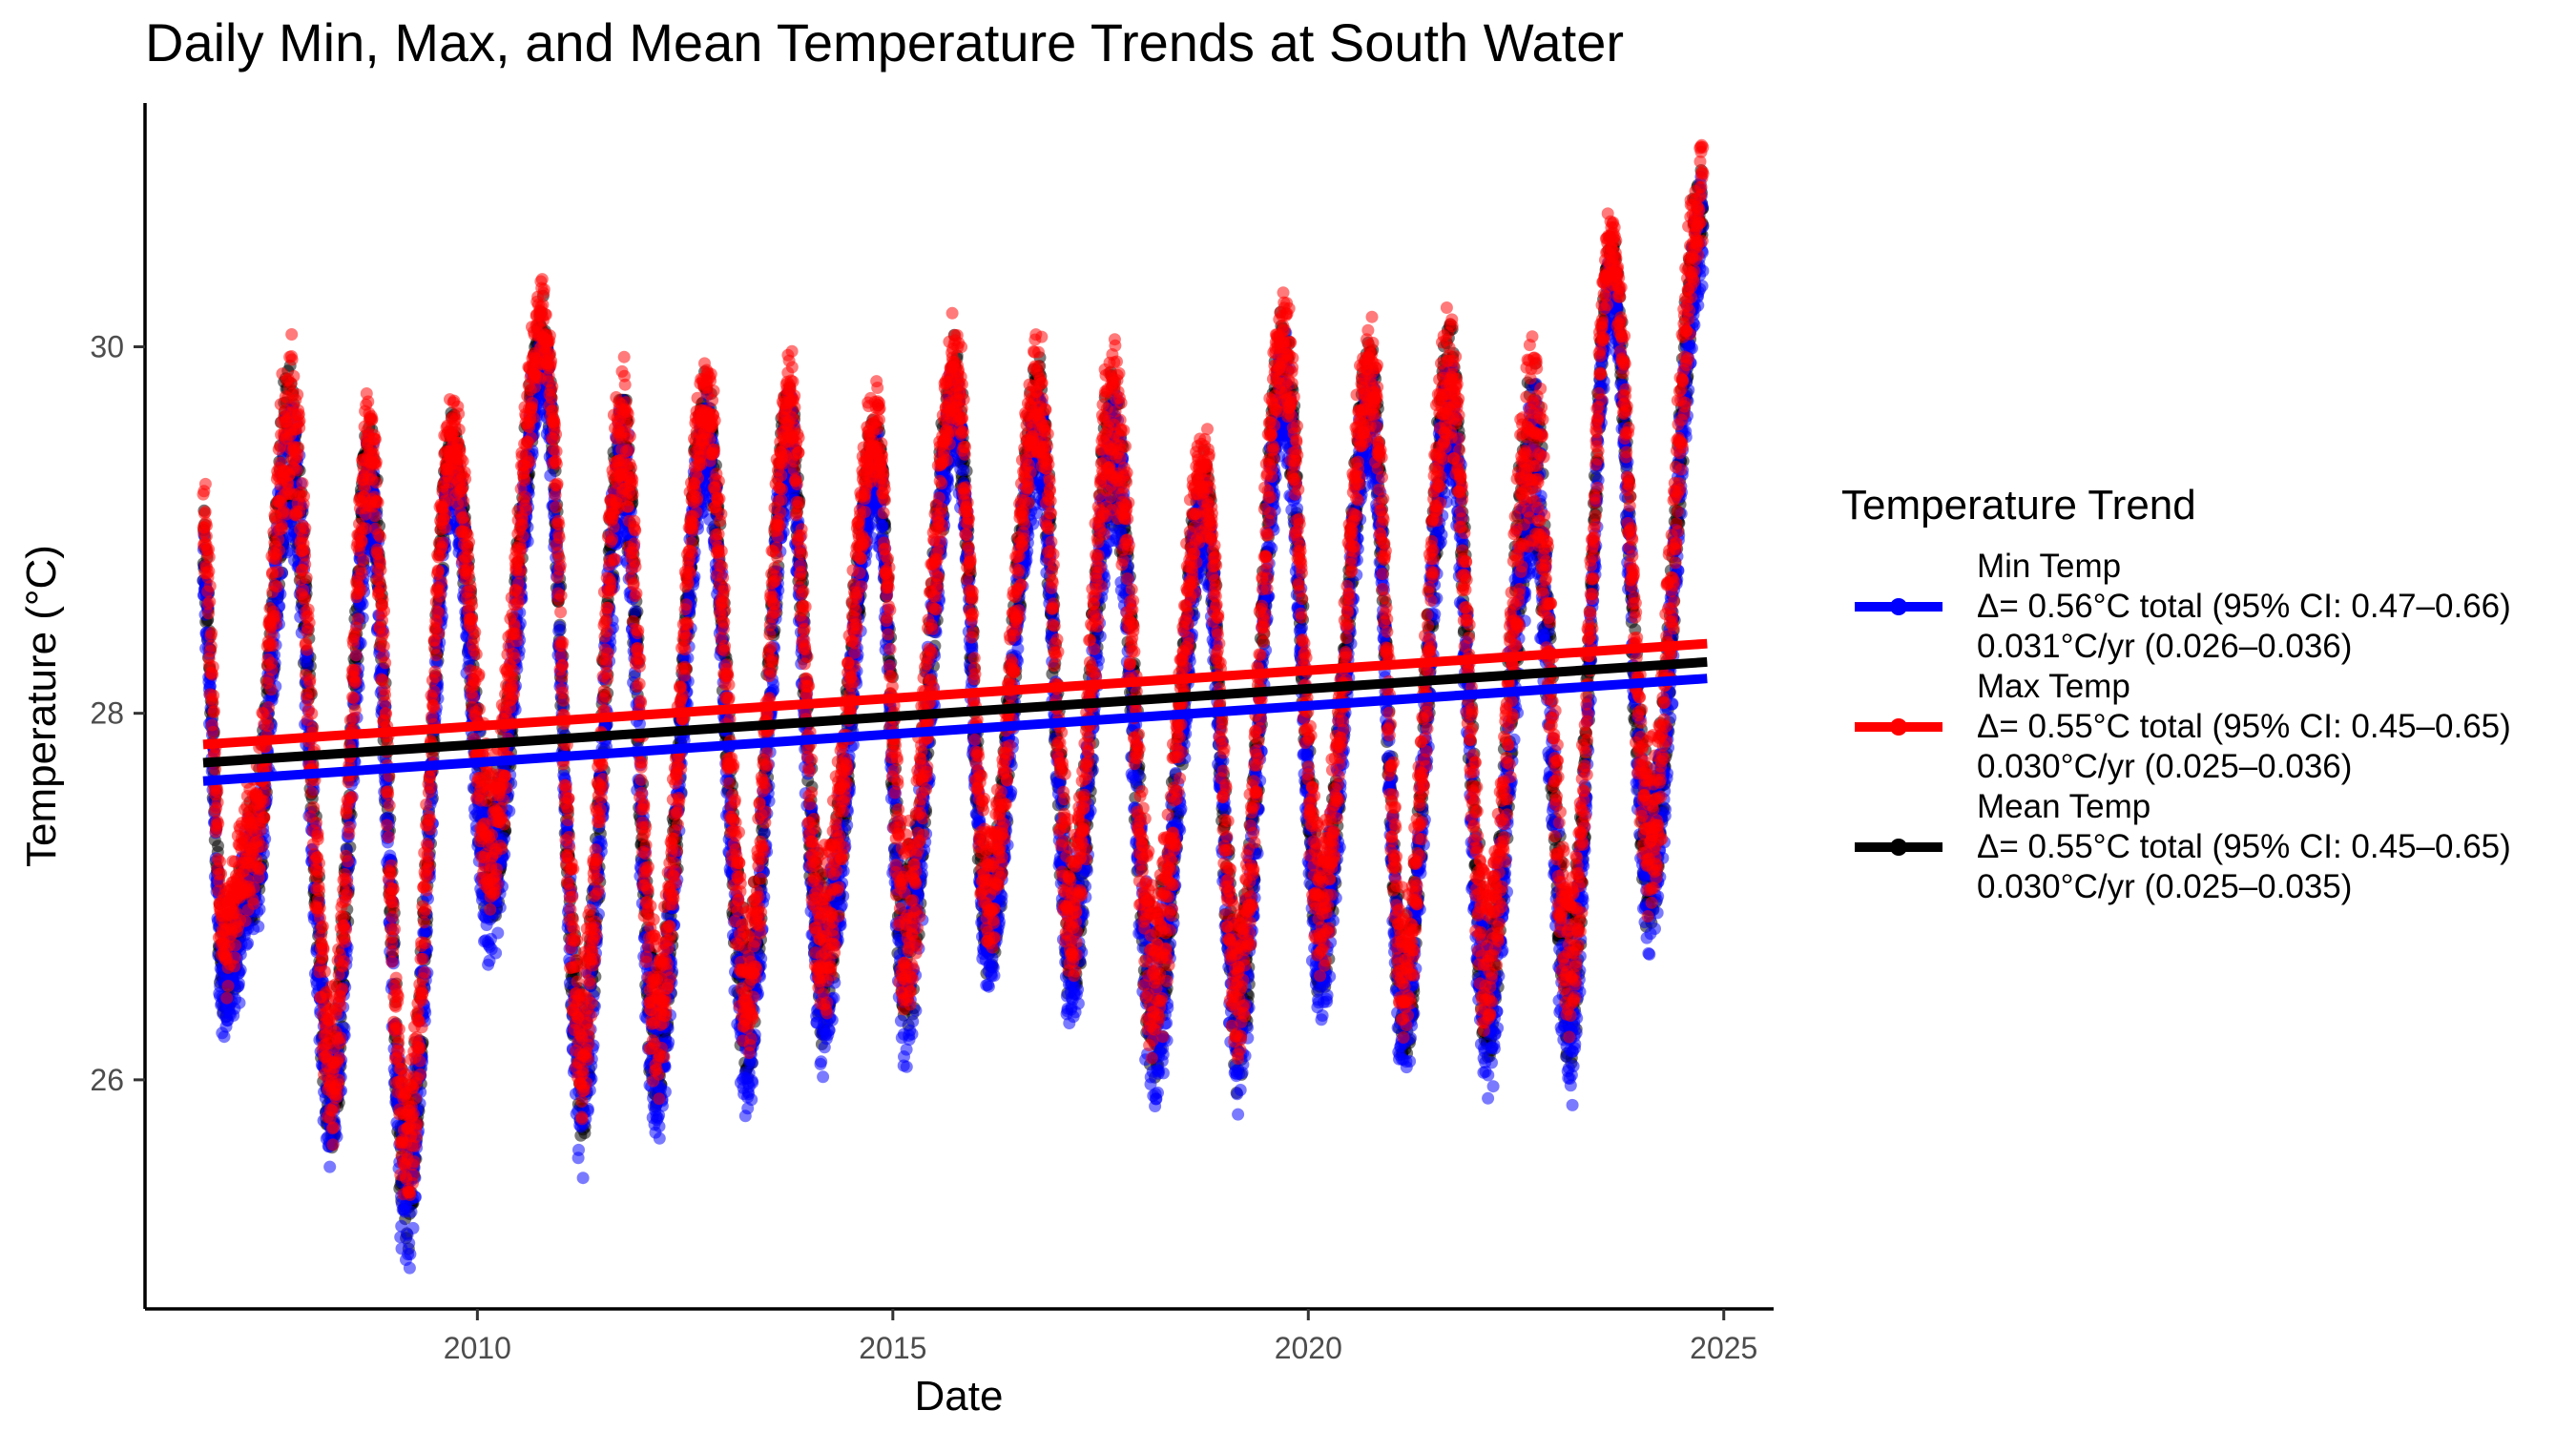  I want to click on data-point, so click(218, 846).